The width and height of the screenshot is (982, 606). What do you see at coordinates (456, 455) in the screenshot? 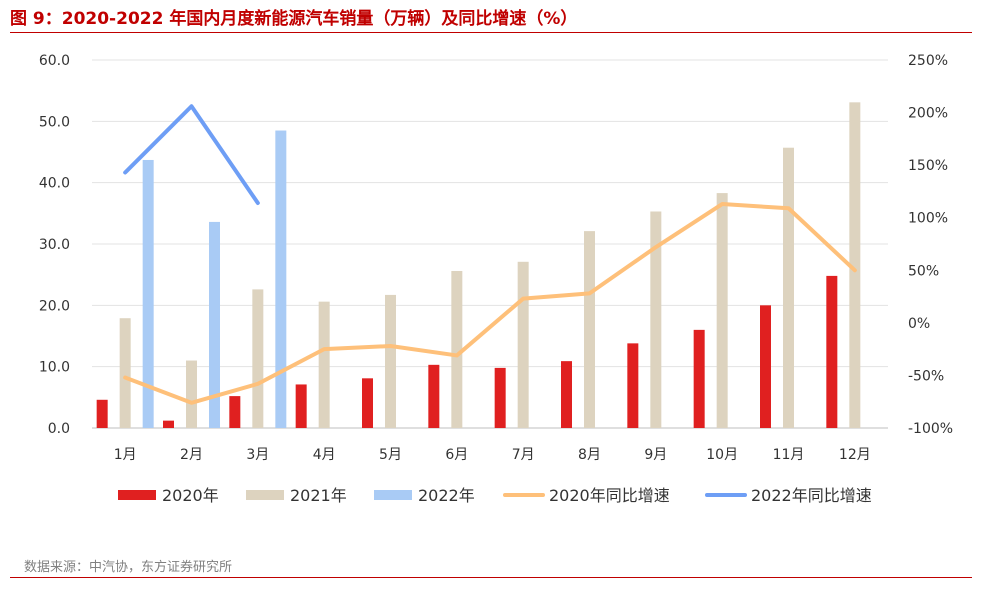
I see `category-label: 6月` at bounding box center [456, 455].